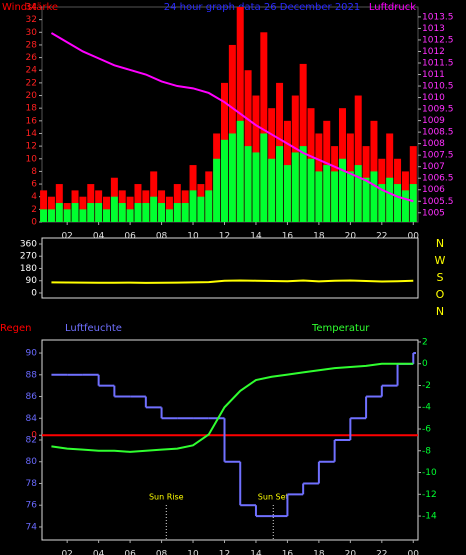 The height and width of the screenshot is (555, 466). I want to click on y-tick-label: 30, so click(32, 33).